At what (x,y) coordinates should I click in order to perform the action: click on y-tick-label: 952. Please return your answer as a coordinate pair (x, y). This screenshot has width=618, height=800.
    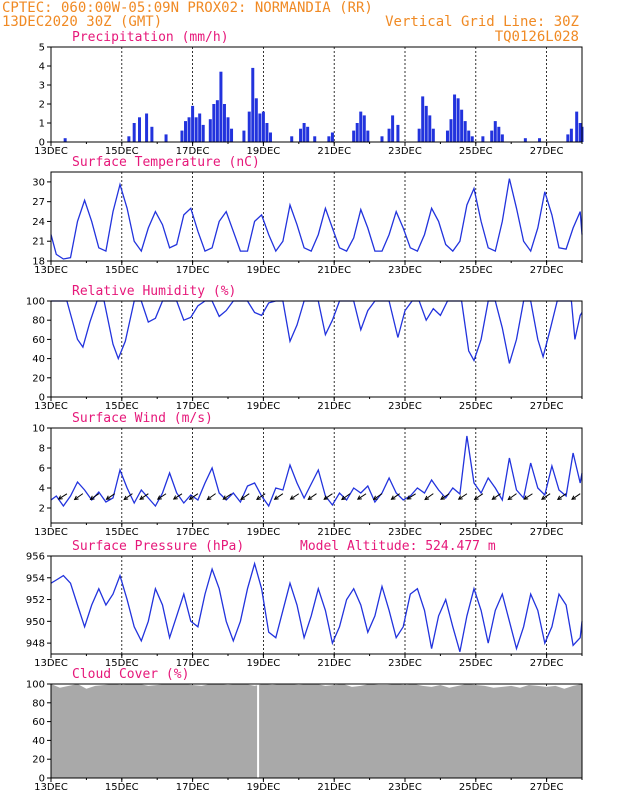
    Looking at the image, I should click on (35, 600).